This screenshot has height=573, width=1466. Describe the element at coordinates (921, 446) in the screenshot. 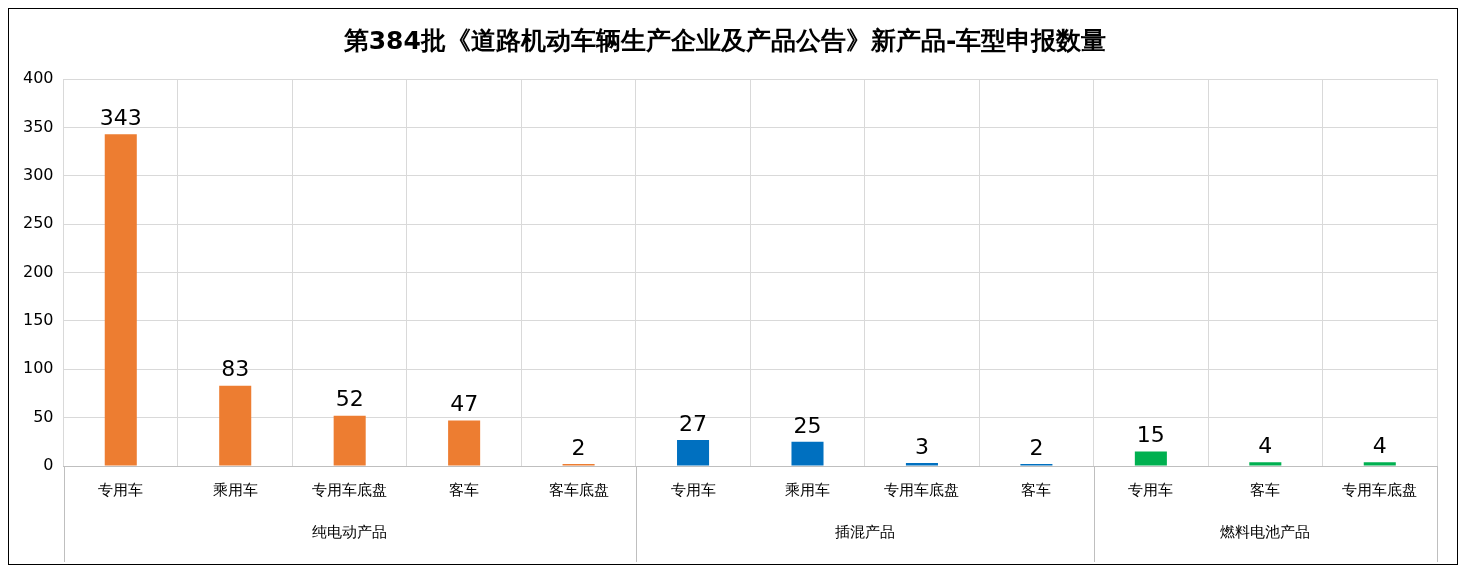

I see `data-label: 3` at that location.